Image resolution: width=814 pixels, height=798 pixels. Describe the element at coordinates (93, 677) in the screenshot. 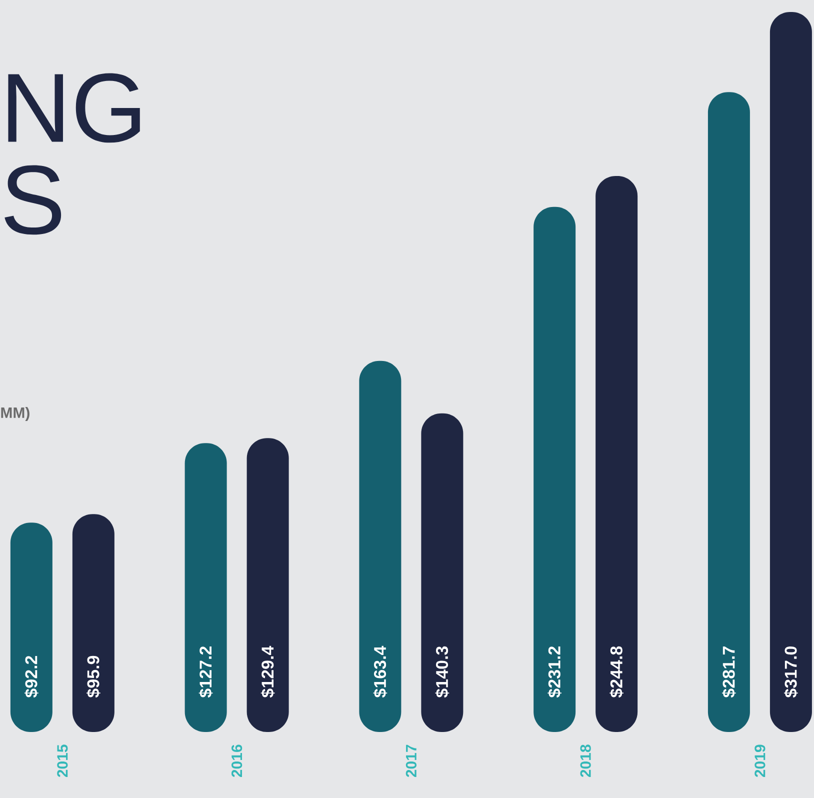

I see `data-label: $95.9` at that location.